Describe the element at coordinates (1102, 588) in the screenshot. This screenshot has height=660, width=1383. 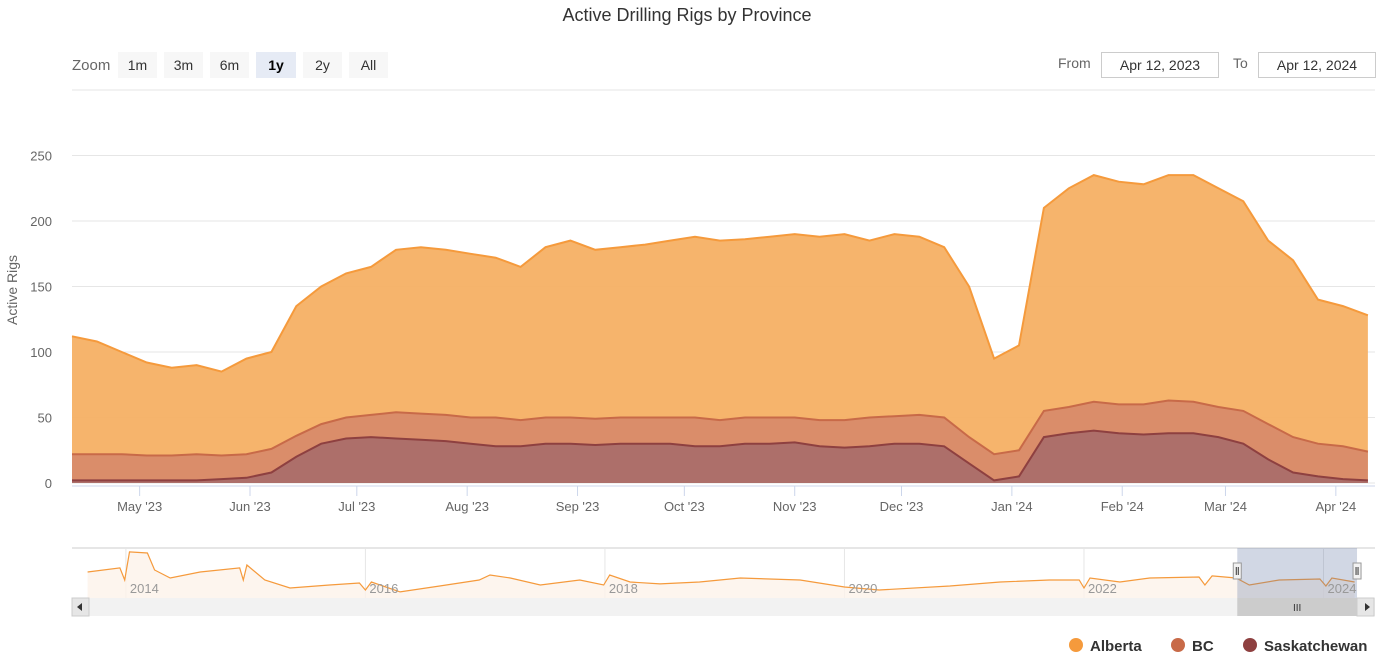
I see `navigator-year-label: 2022` at that location.